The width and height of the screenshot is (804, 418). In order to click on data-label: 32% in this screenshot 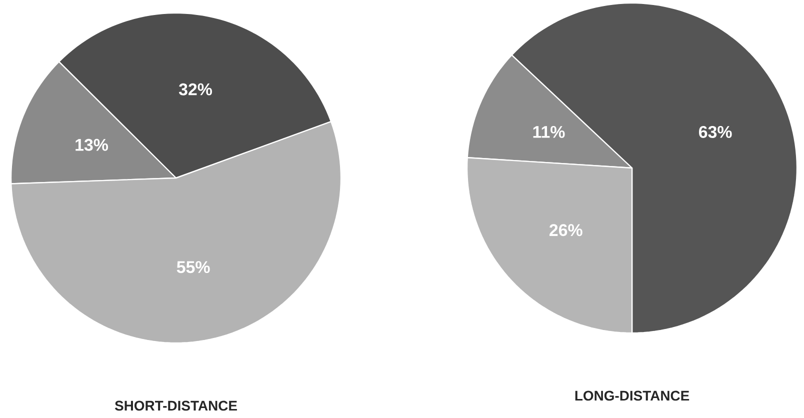, I will do `click(195, 89)`.